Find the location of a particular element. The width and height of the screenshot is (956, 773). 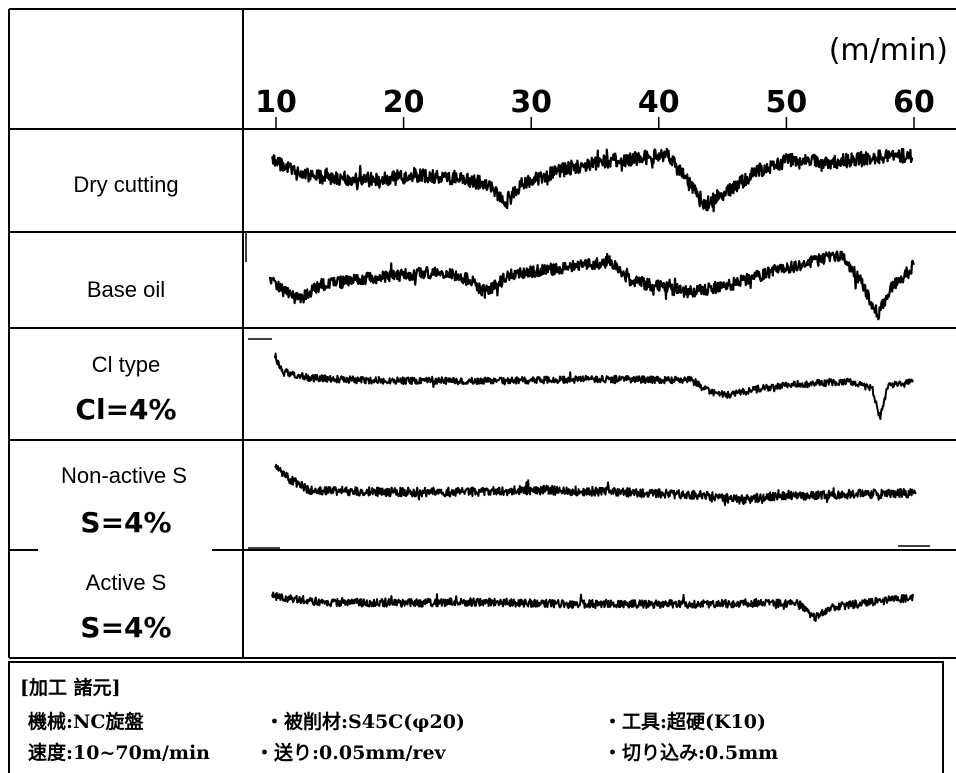

x-tick-label: 20 is located at coordinates (404, 102).